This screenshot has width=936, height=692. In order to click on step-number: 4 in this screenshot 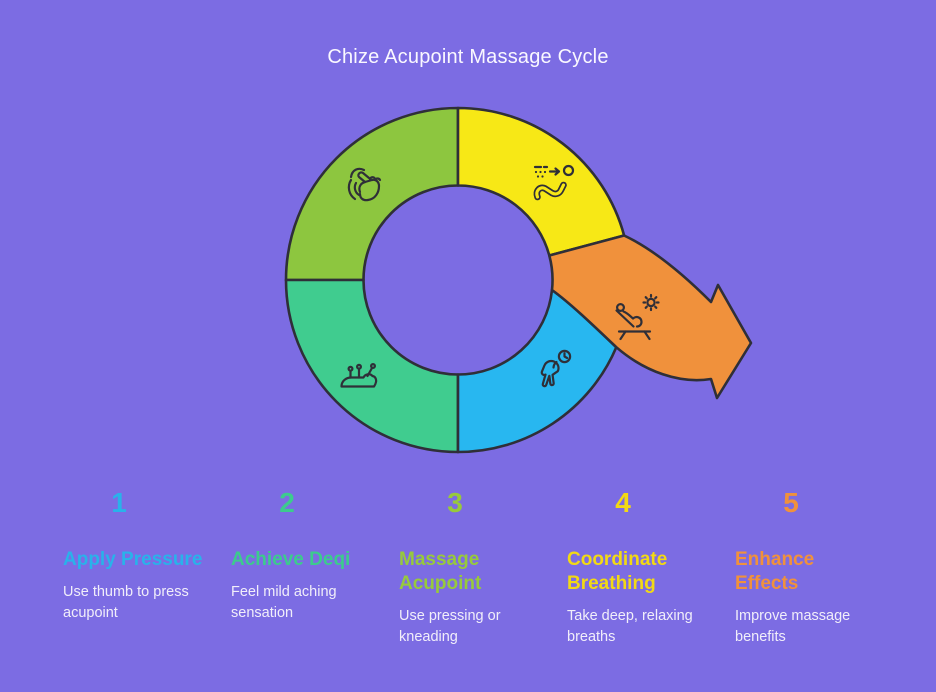, I will do `click(623, 502)`.